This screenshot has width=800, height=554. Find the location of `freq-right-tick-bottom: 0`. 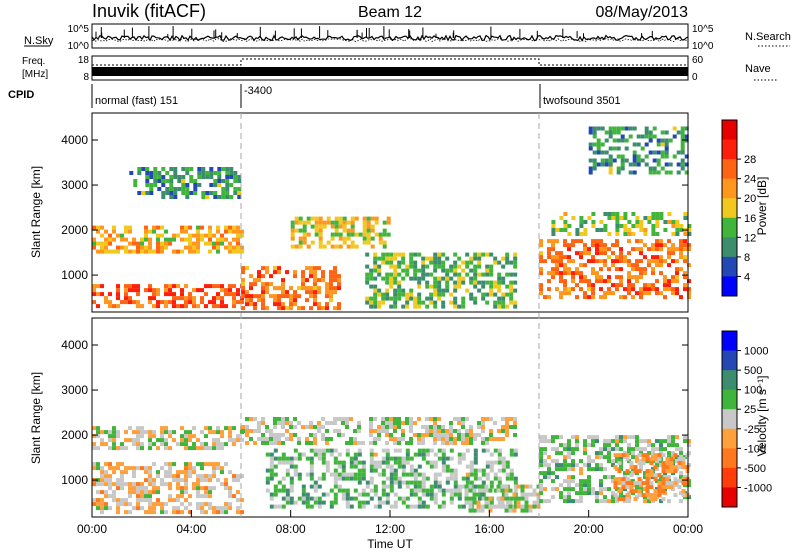

freq-right-tick-bottom: 0 is located at coordinates (695, 77).